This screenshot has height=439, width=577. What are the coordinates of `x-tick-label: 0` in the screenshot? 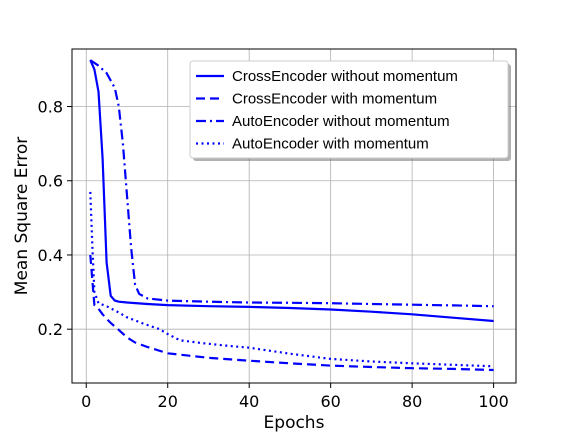 It's located at (86, 401).